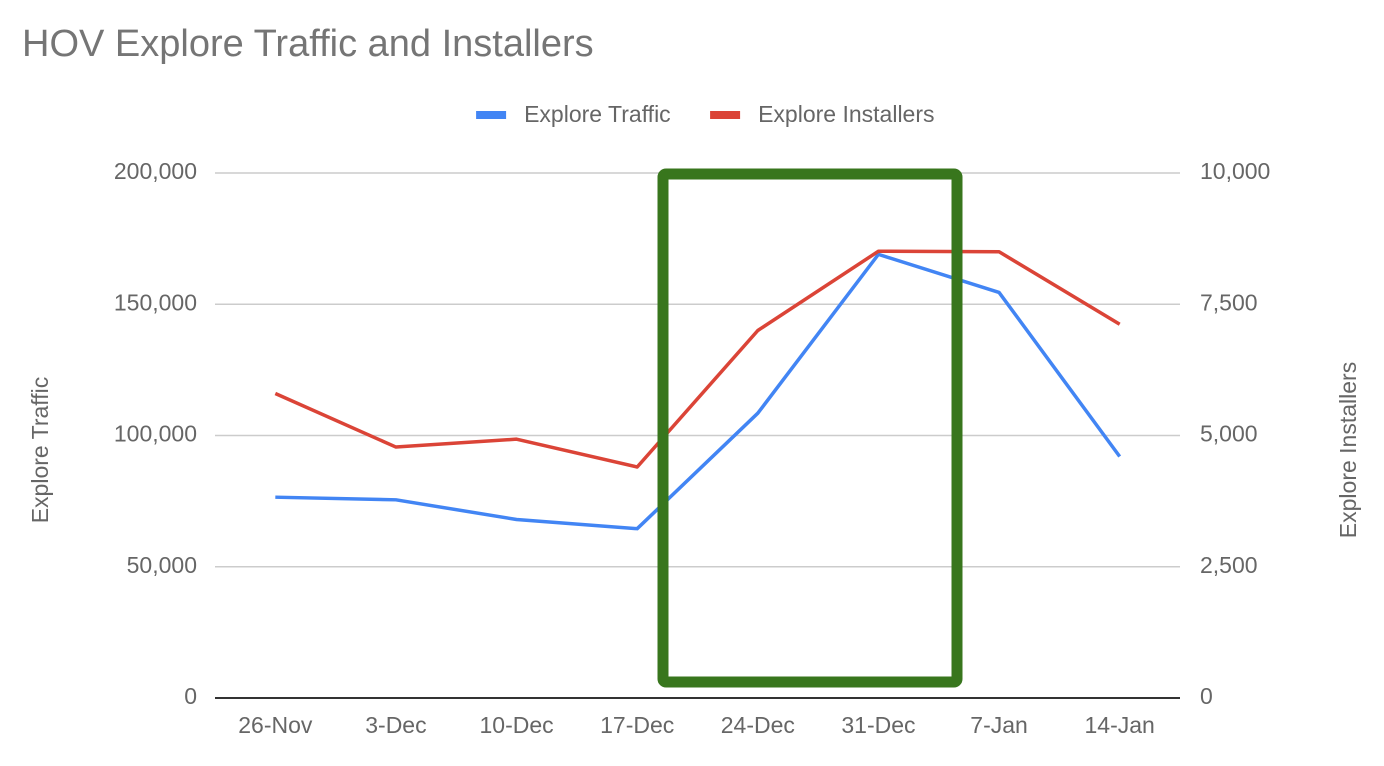 This screenshot has width=1384, height=766. I want to click on y2-tick-label: 7,500, so click(1229, 302).